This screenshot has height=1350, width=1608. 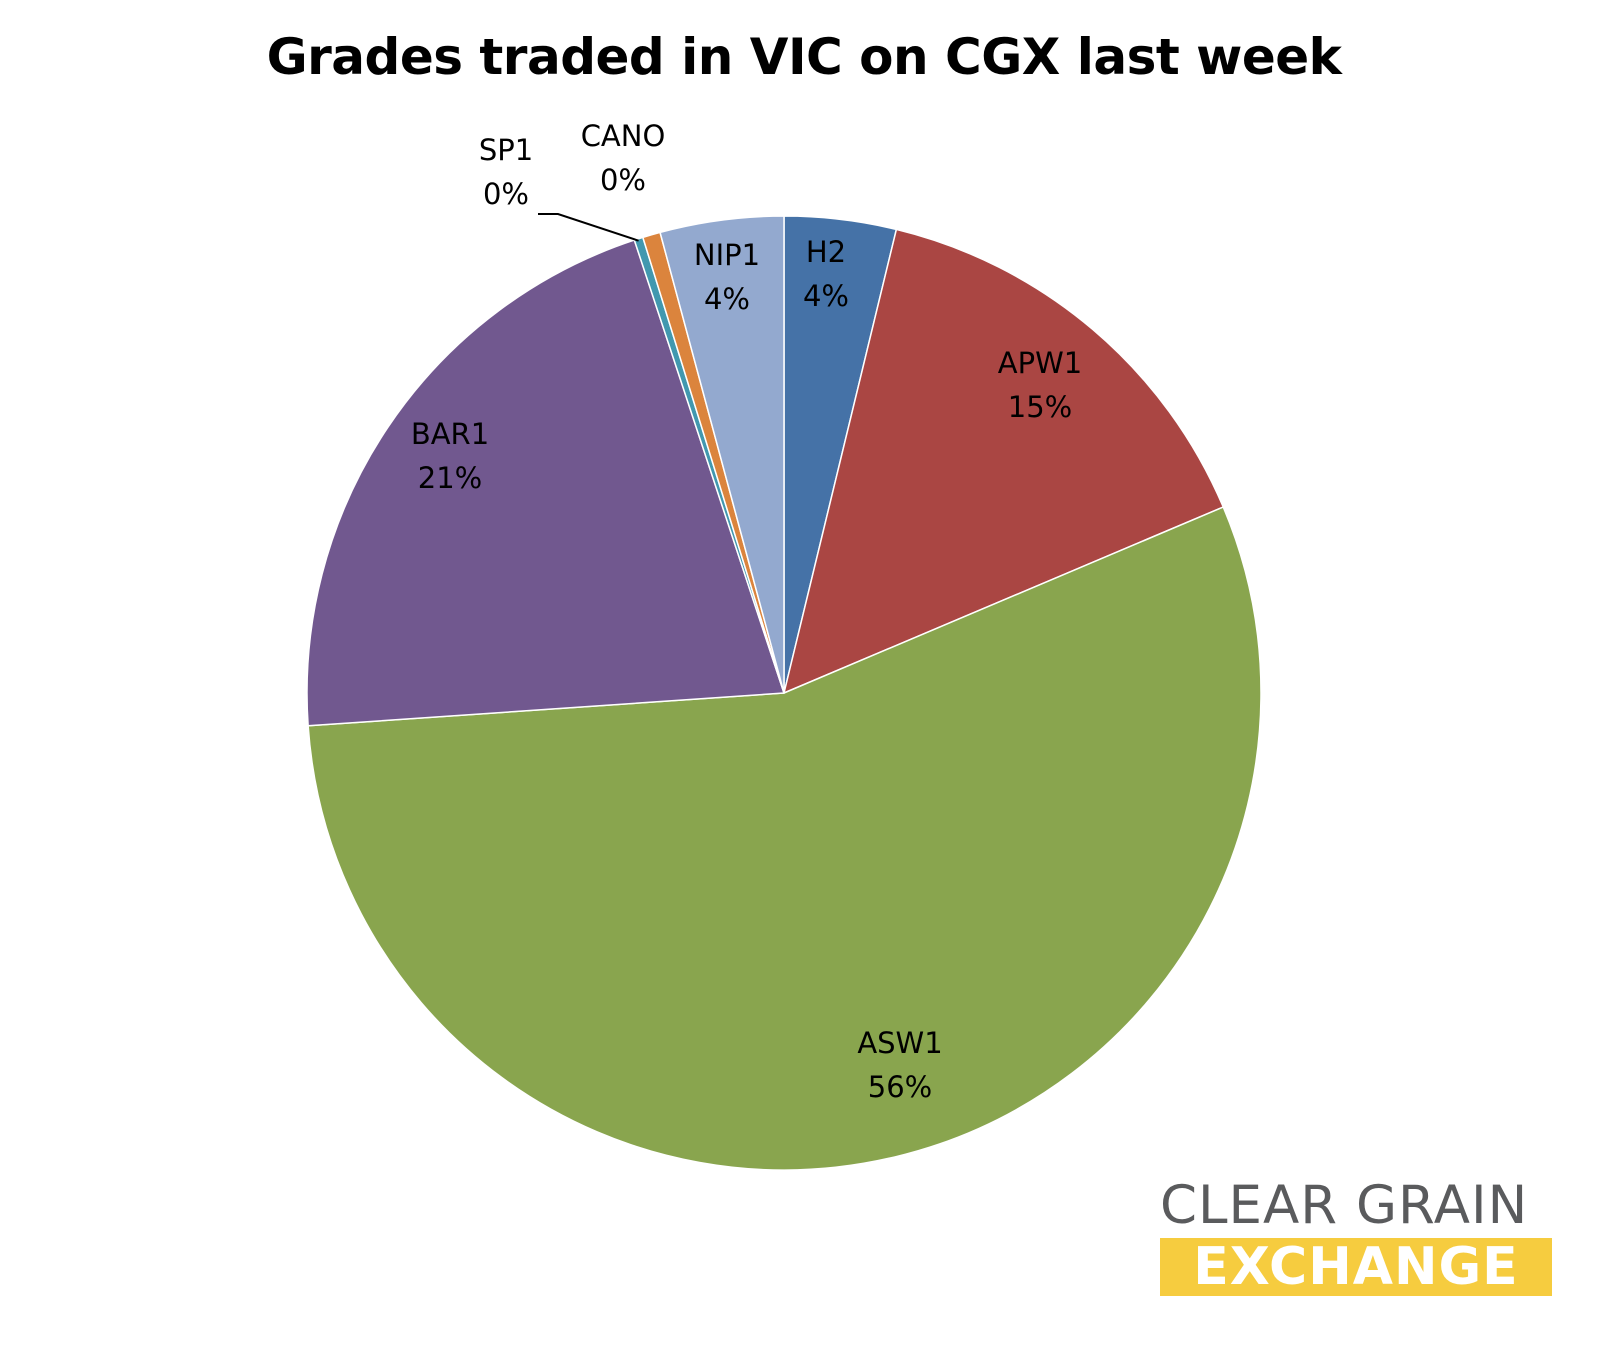 I want to click on leader-line-sp1, so click(x=588, y=227).